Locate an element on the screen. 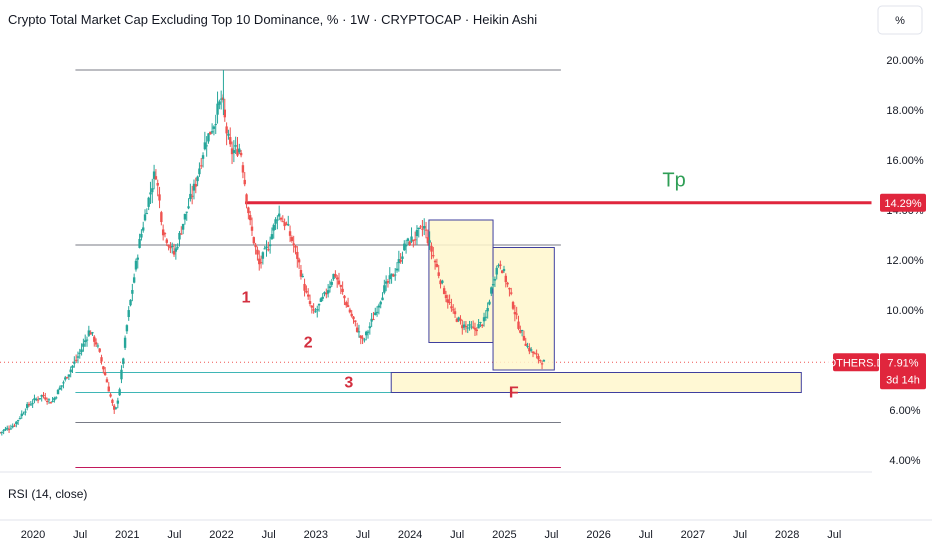 The width and height of the screenshot is (932, 550). time-tick-label: 2020 is located at coordinates (33, 535).